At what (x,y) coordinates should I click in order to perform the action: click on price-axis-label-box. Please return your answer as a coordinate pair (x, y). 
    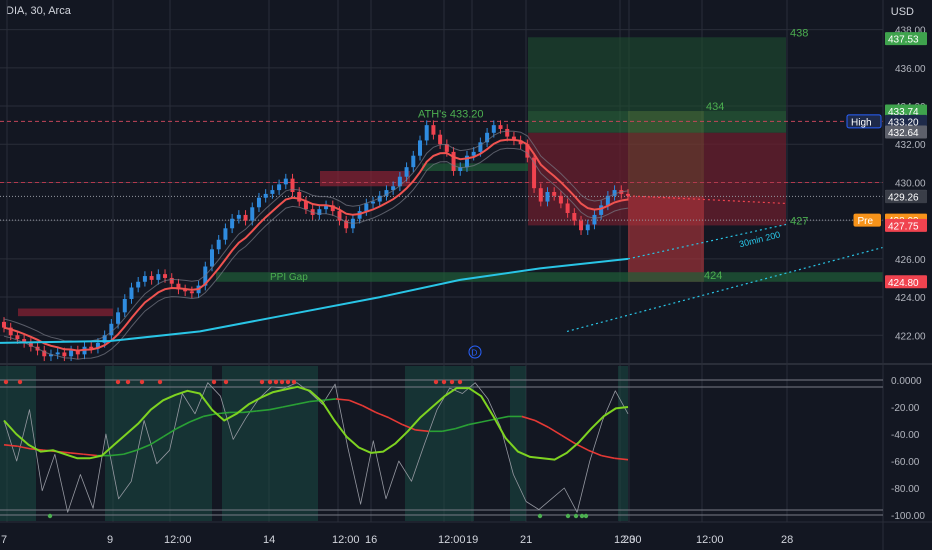
    Looking at the image, I should click on (906, 39).